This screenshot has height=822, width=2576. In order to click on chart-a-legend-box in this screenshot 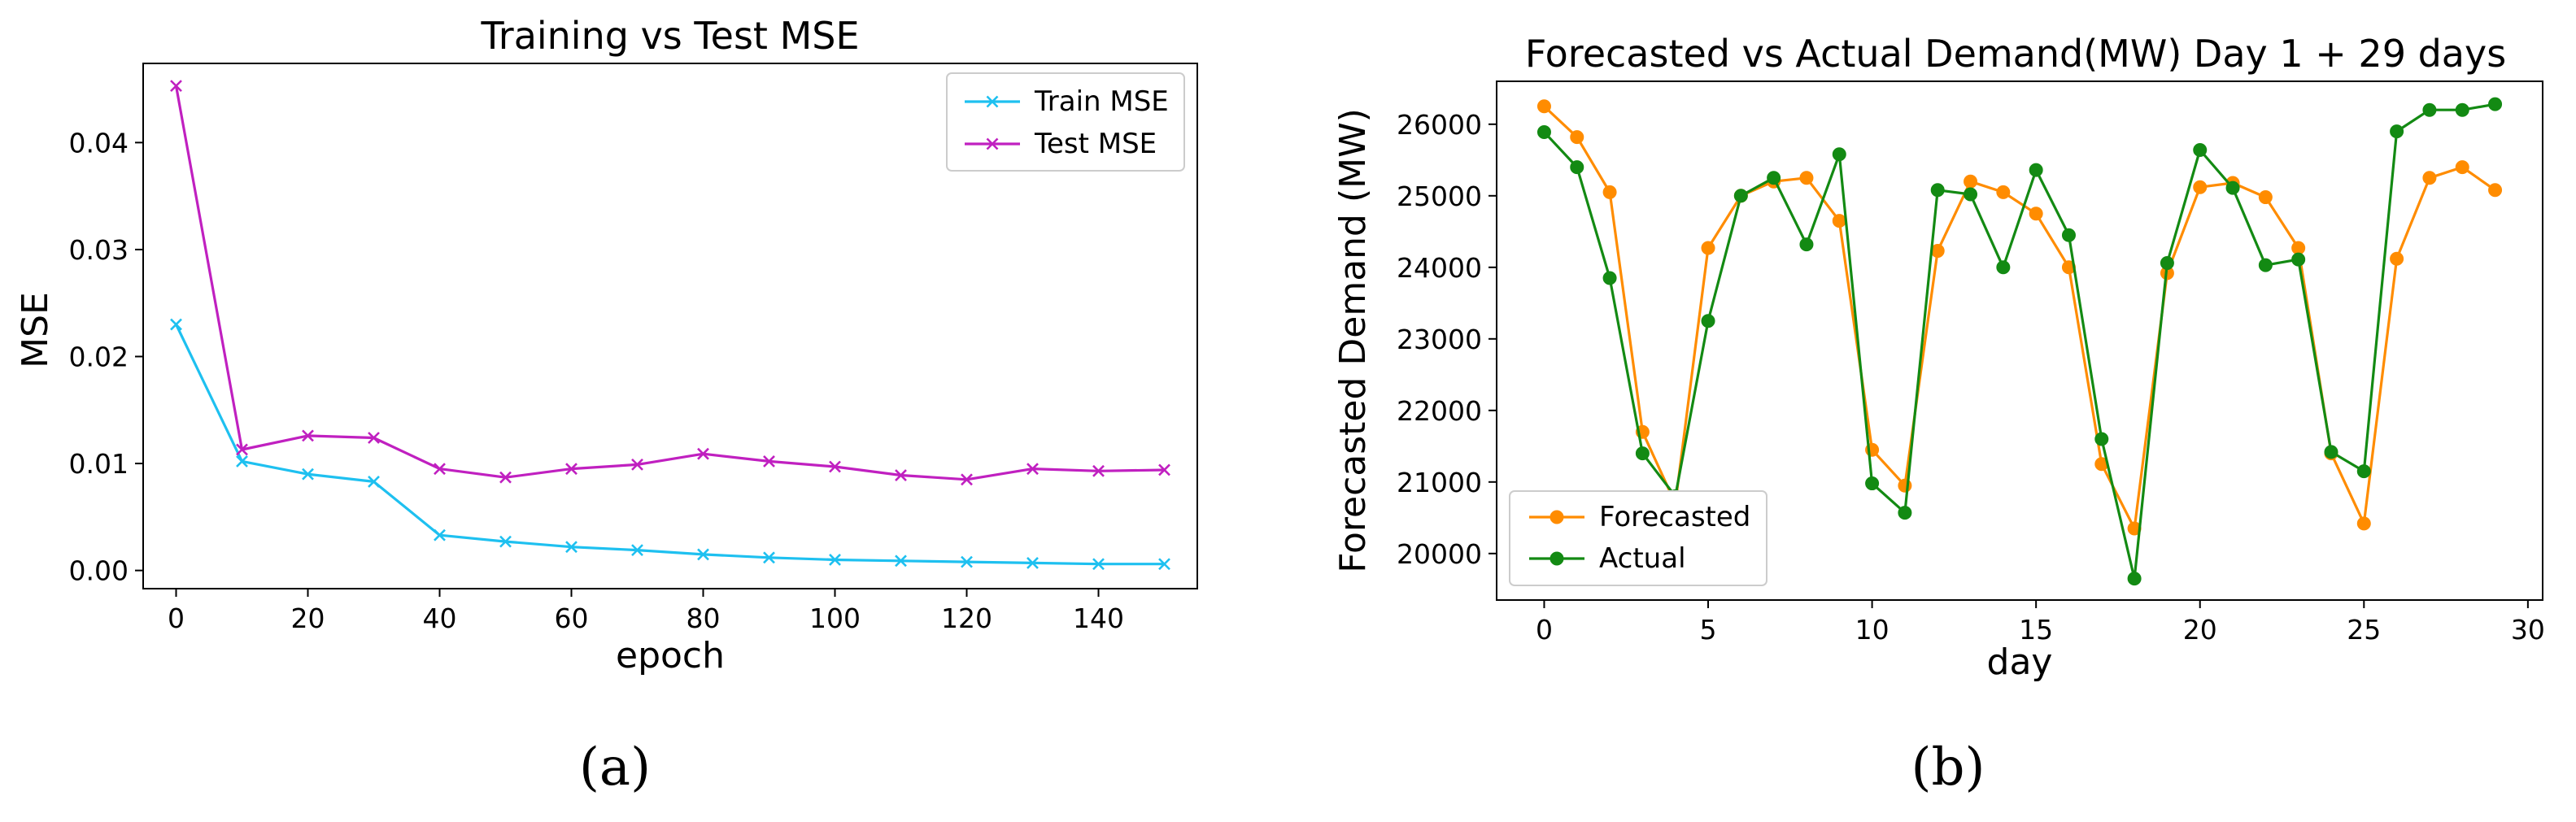, I will do `click(1065, 122)`.